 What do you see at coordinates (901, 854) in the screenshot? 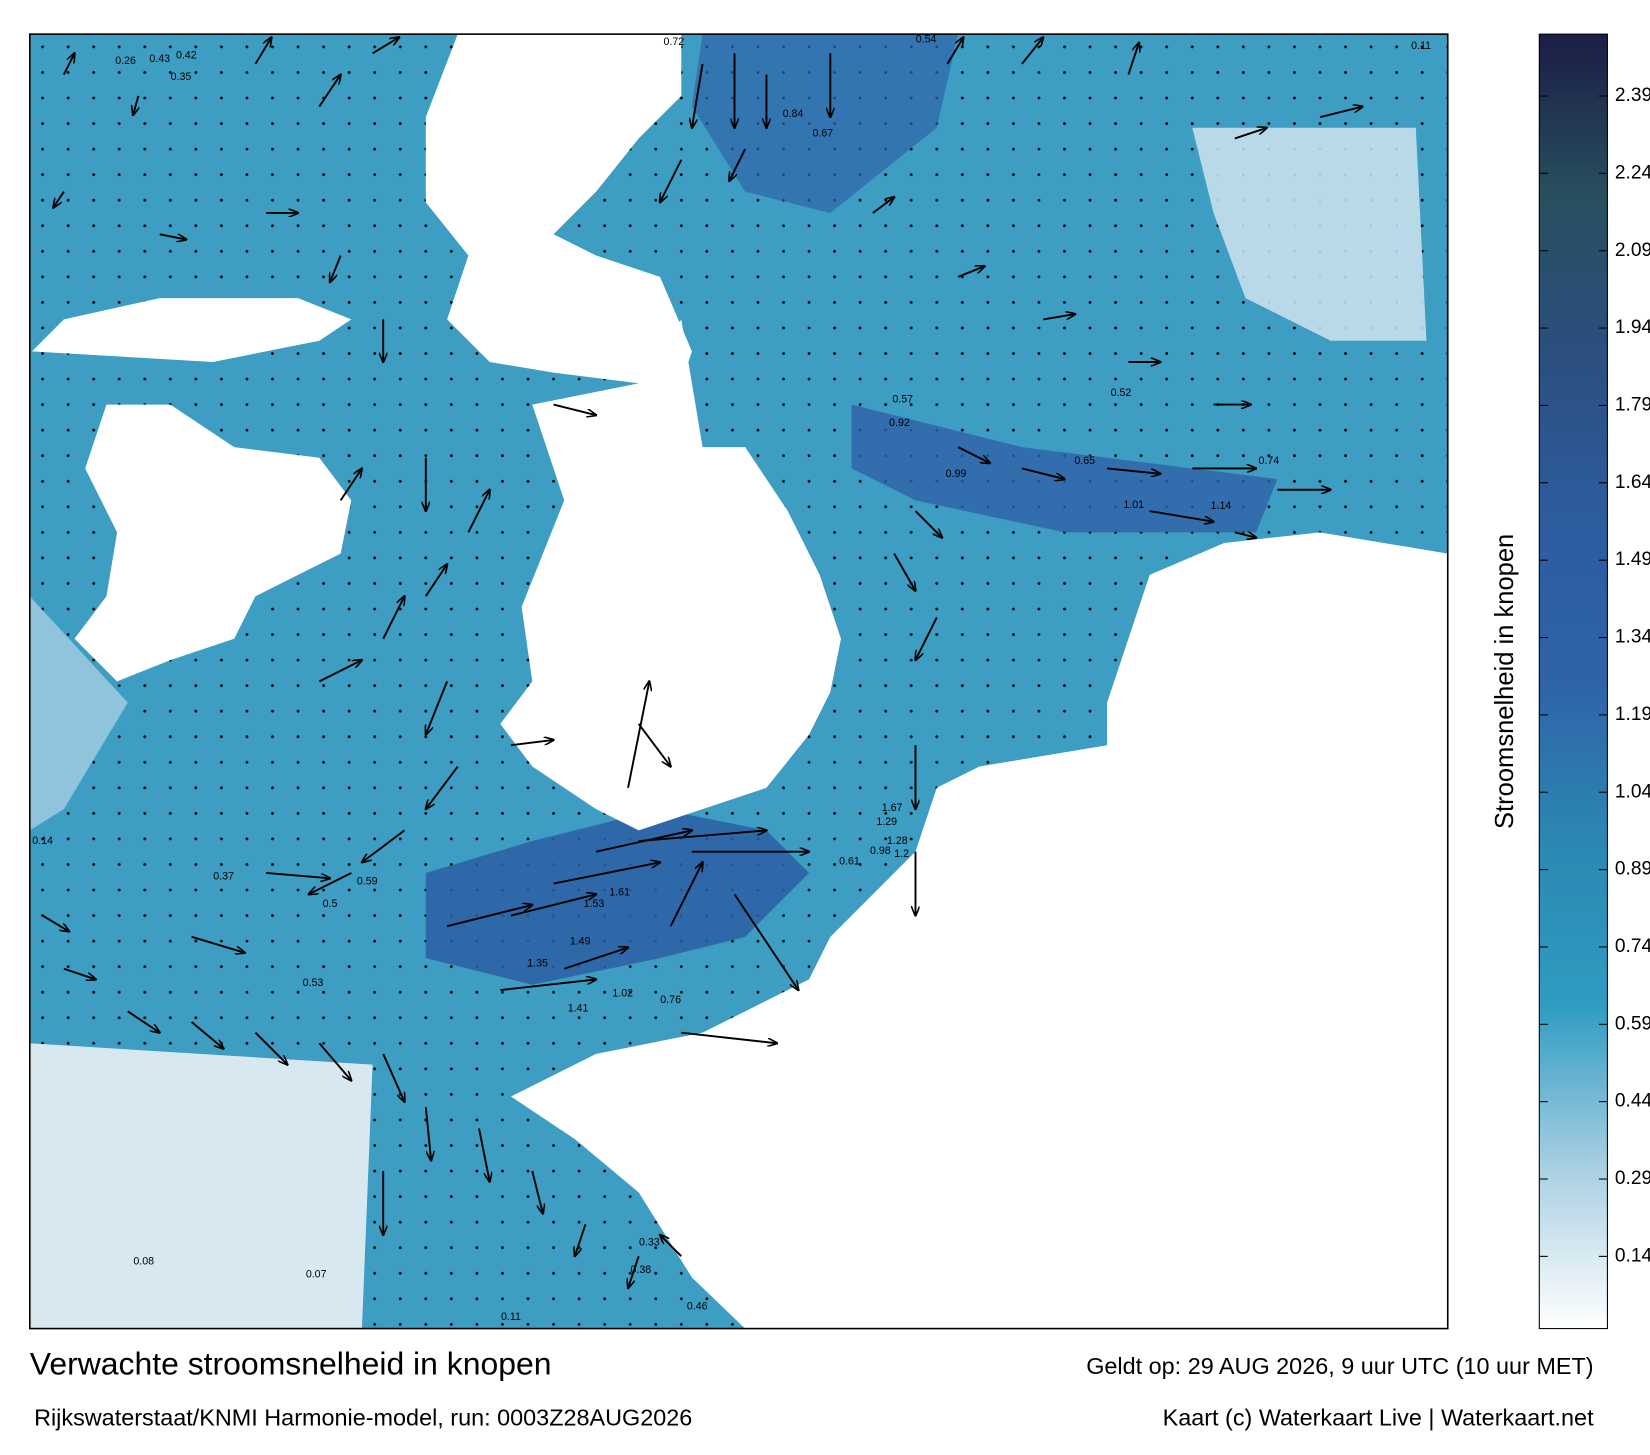
I see `speed-label: 1.2` at bounding box center [901, 854].